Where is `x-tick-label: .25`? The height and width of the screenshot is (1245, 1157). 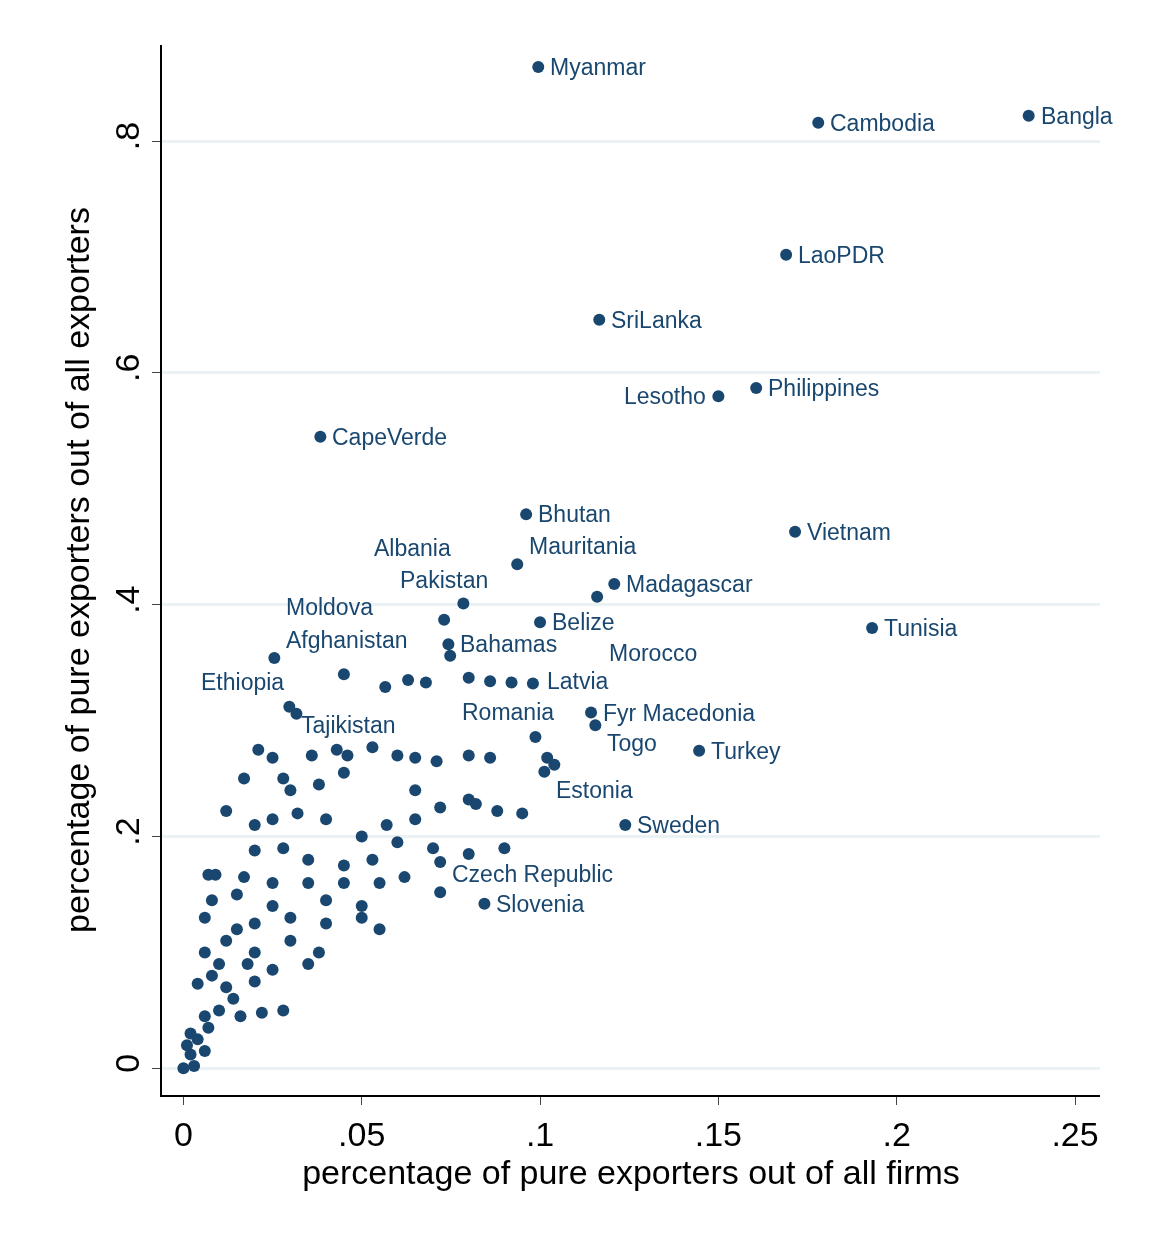
x-tick-label: .25 is located at coordinates (1075, 1133).